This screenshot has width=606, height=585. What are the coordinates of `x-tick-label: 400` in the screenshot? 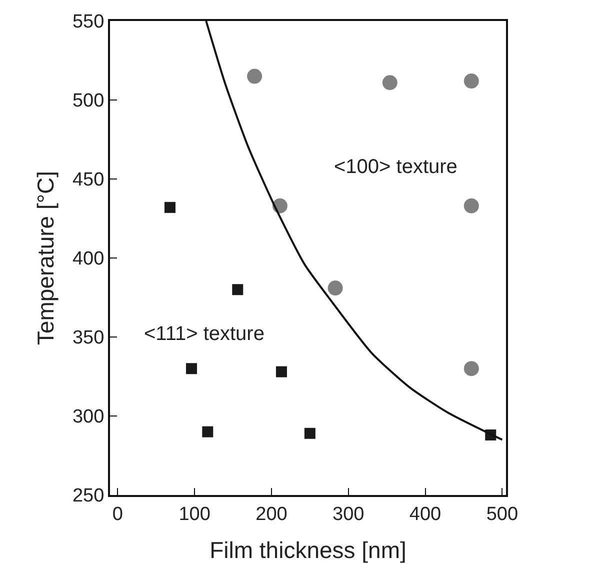 It's located at (425, 514).